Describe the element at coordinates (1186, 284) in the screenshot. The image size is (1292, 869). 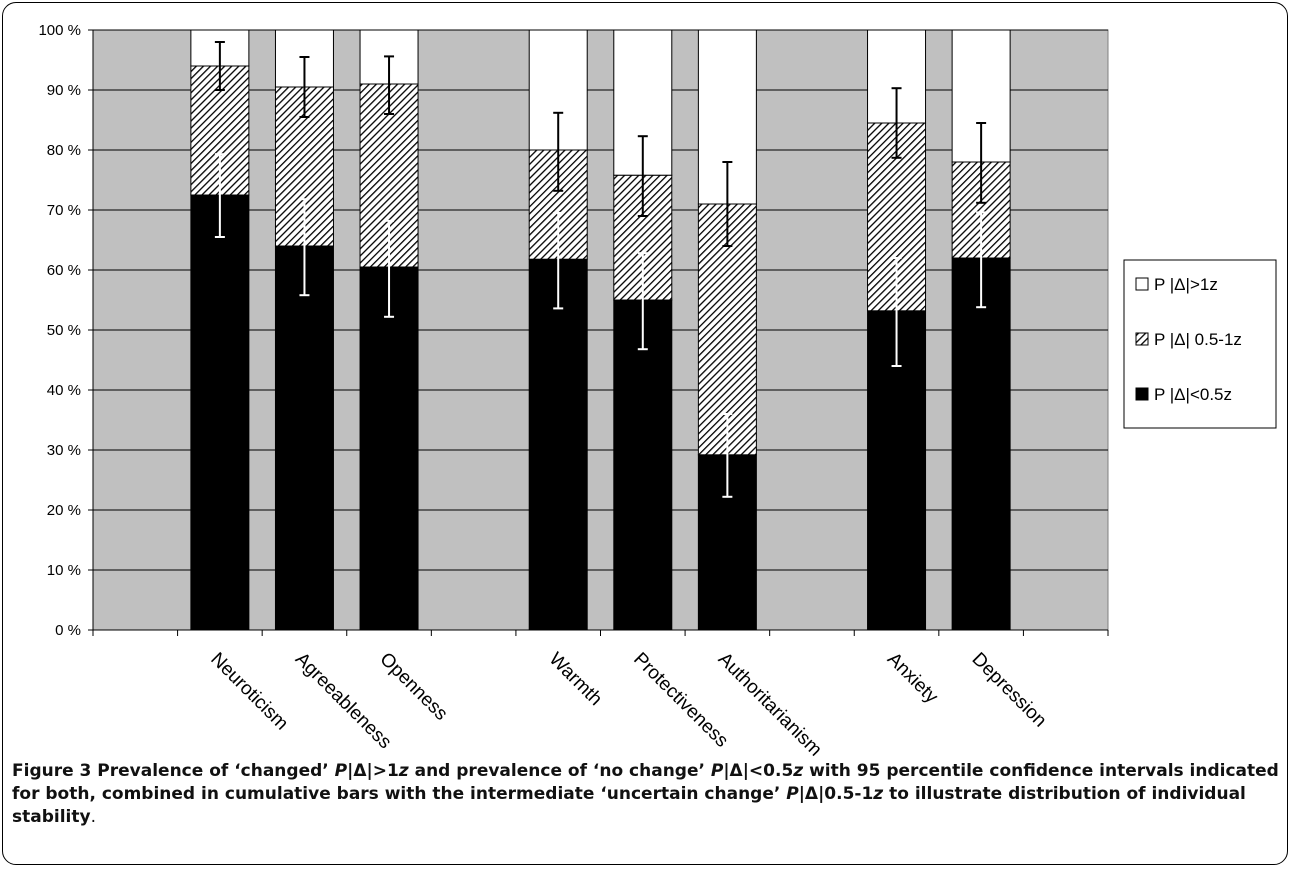
I see `legend-label: P |Δ|>1z` at that location.